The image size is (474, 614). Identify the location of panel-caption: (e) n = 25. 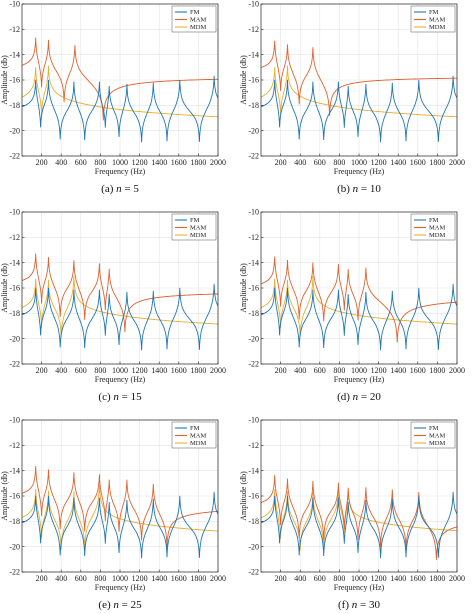
(120, 605).